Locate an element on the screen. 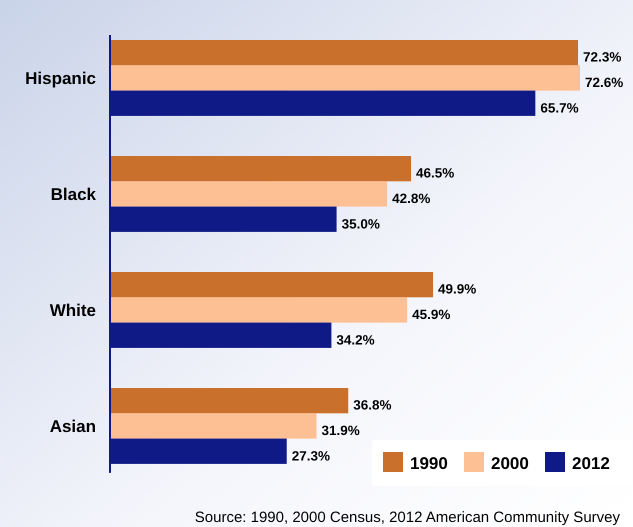 Image resolution: width=633 pixels, height=527 pixels. source-note: Source: 1990, 2000 Census, 2012 American Community Survey is located at coordinates (407, 517).